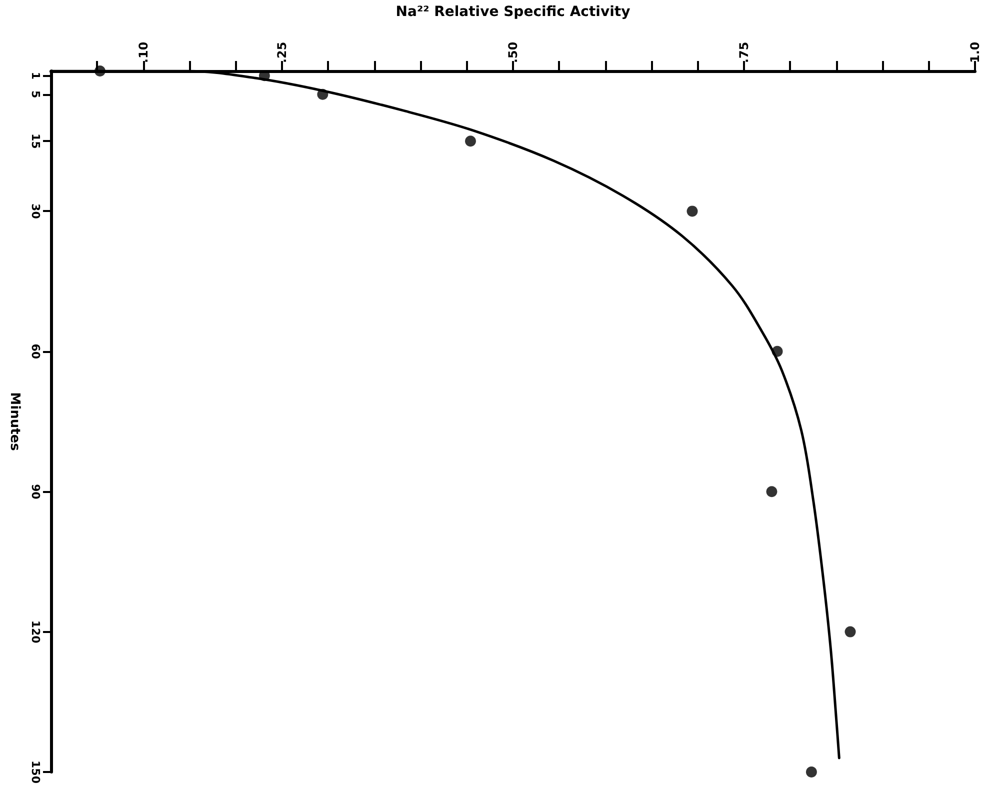  What do you see at coordinates (513, 12) in the screenshot?
I see `x-axis-title: Na²² Relative Specific Activity` at bounding box center [513, 12].